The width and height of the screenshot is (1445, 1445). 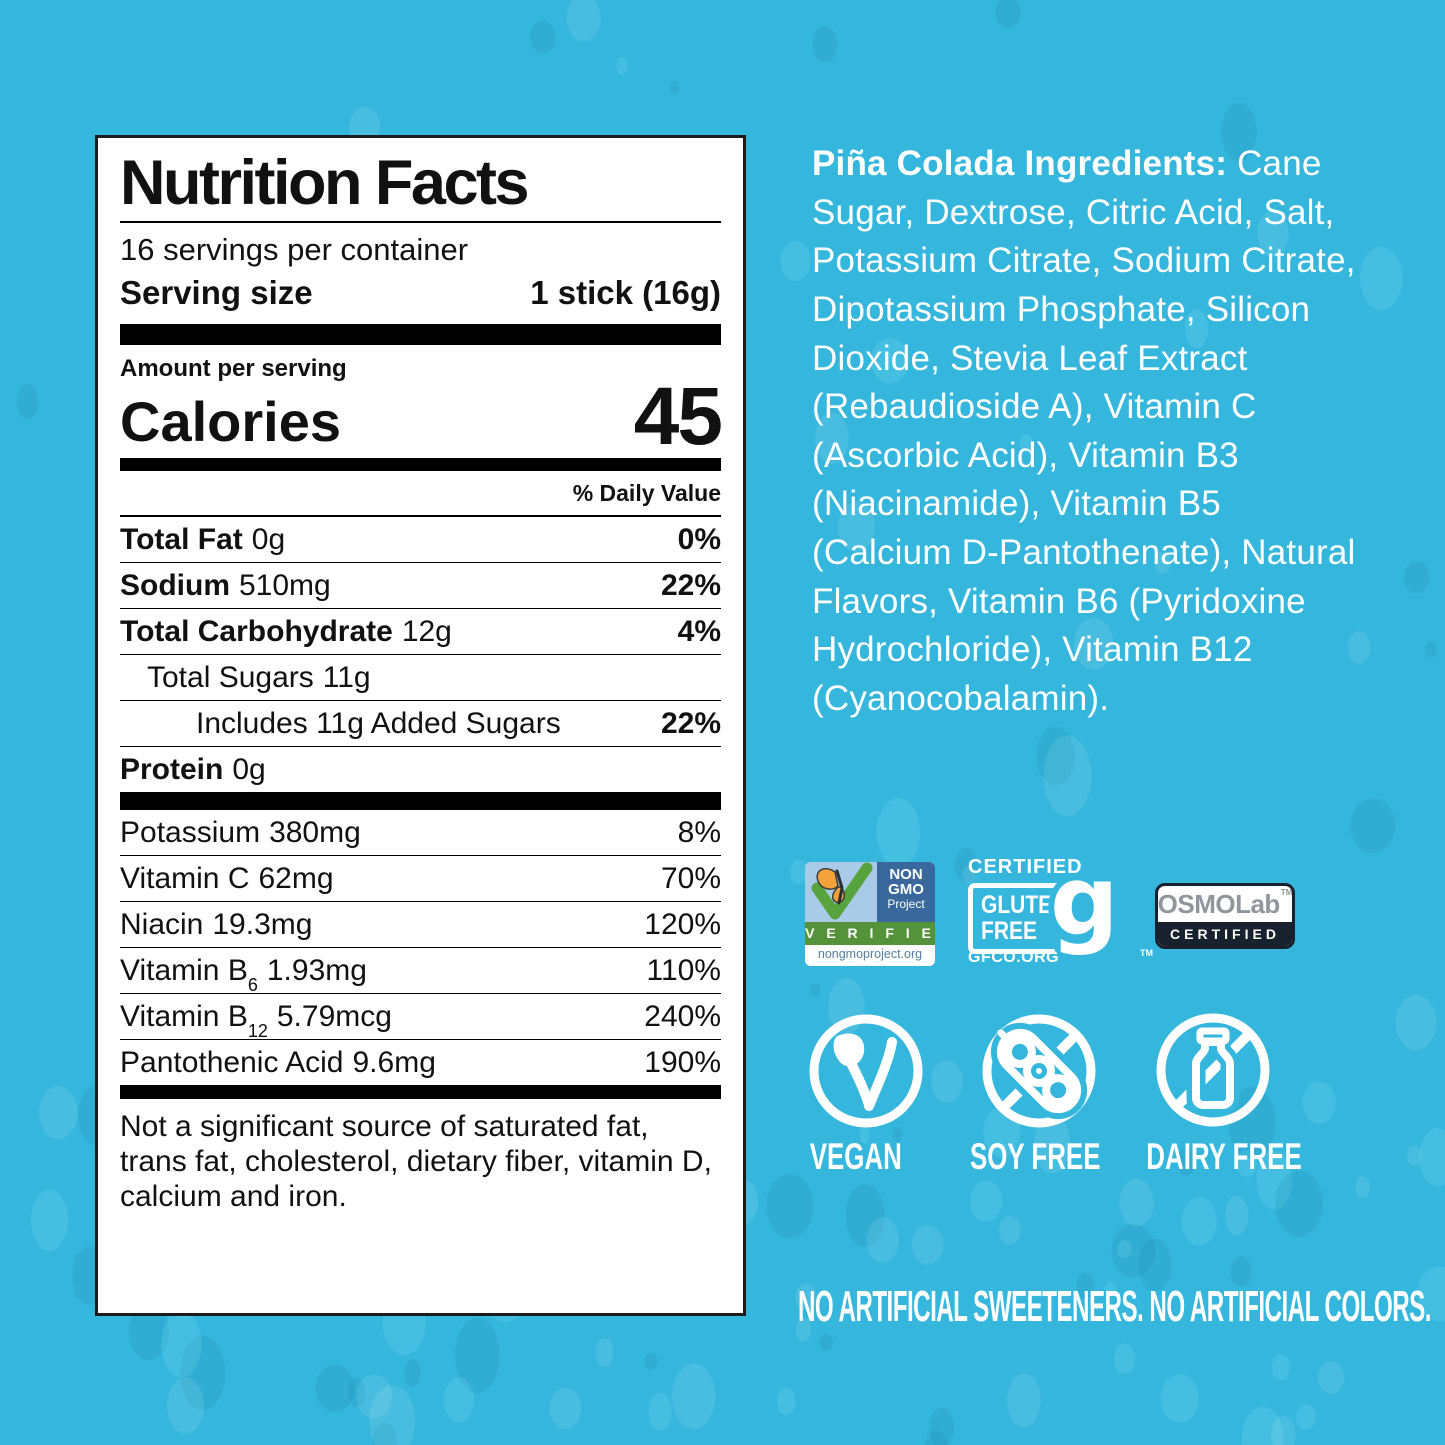 What do you see at coordinates (1035, 1156) in the screenshot?
I see `soy-free-label: SOY FREE` at bounding box center [1035, 1156].